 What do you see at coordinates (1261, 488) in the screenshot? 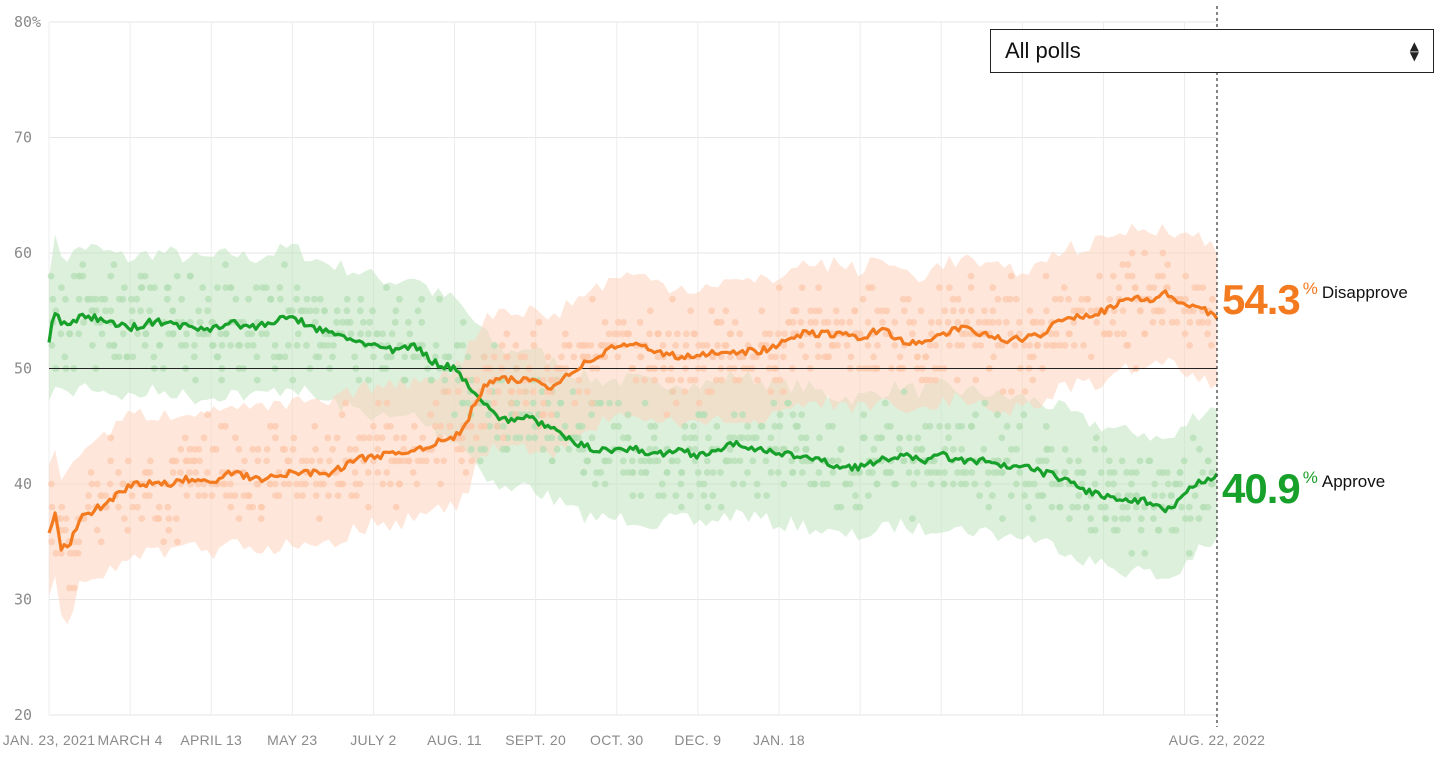
I see `approve-value: 40.9` at bounding box center [1261, 488].